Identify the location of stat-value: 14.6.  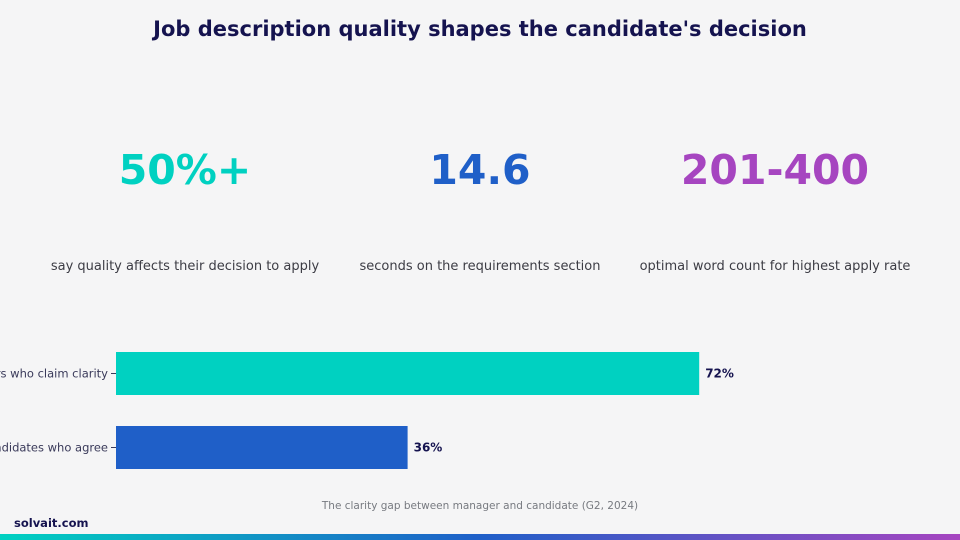
(480, 170).